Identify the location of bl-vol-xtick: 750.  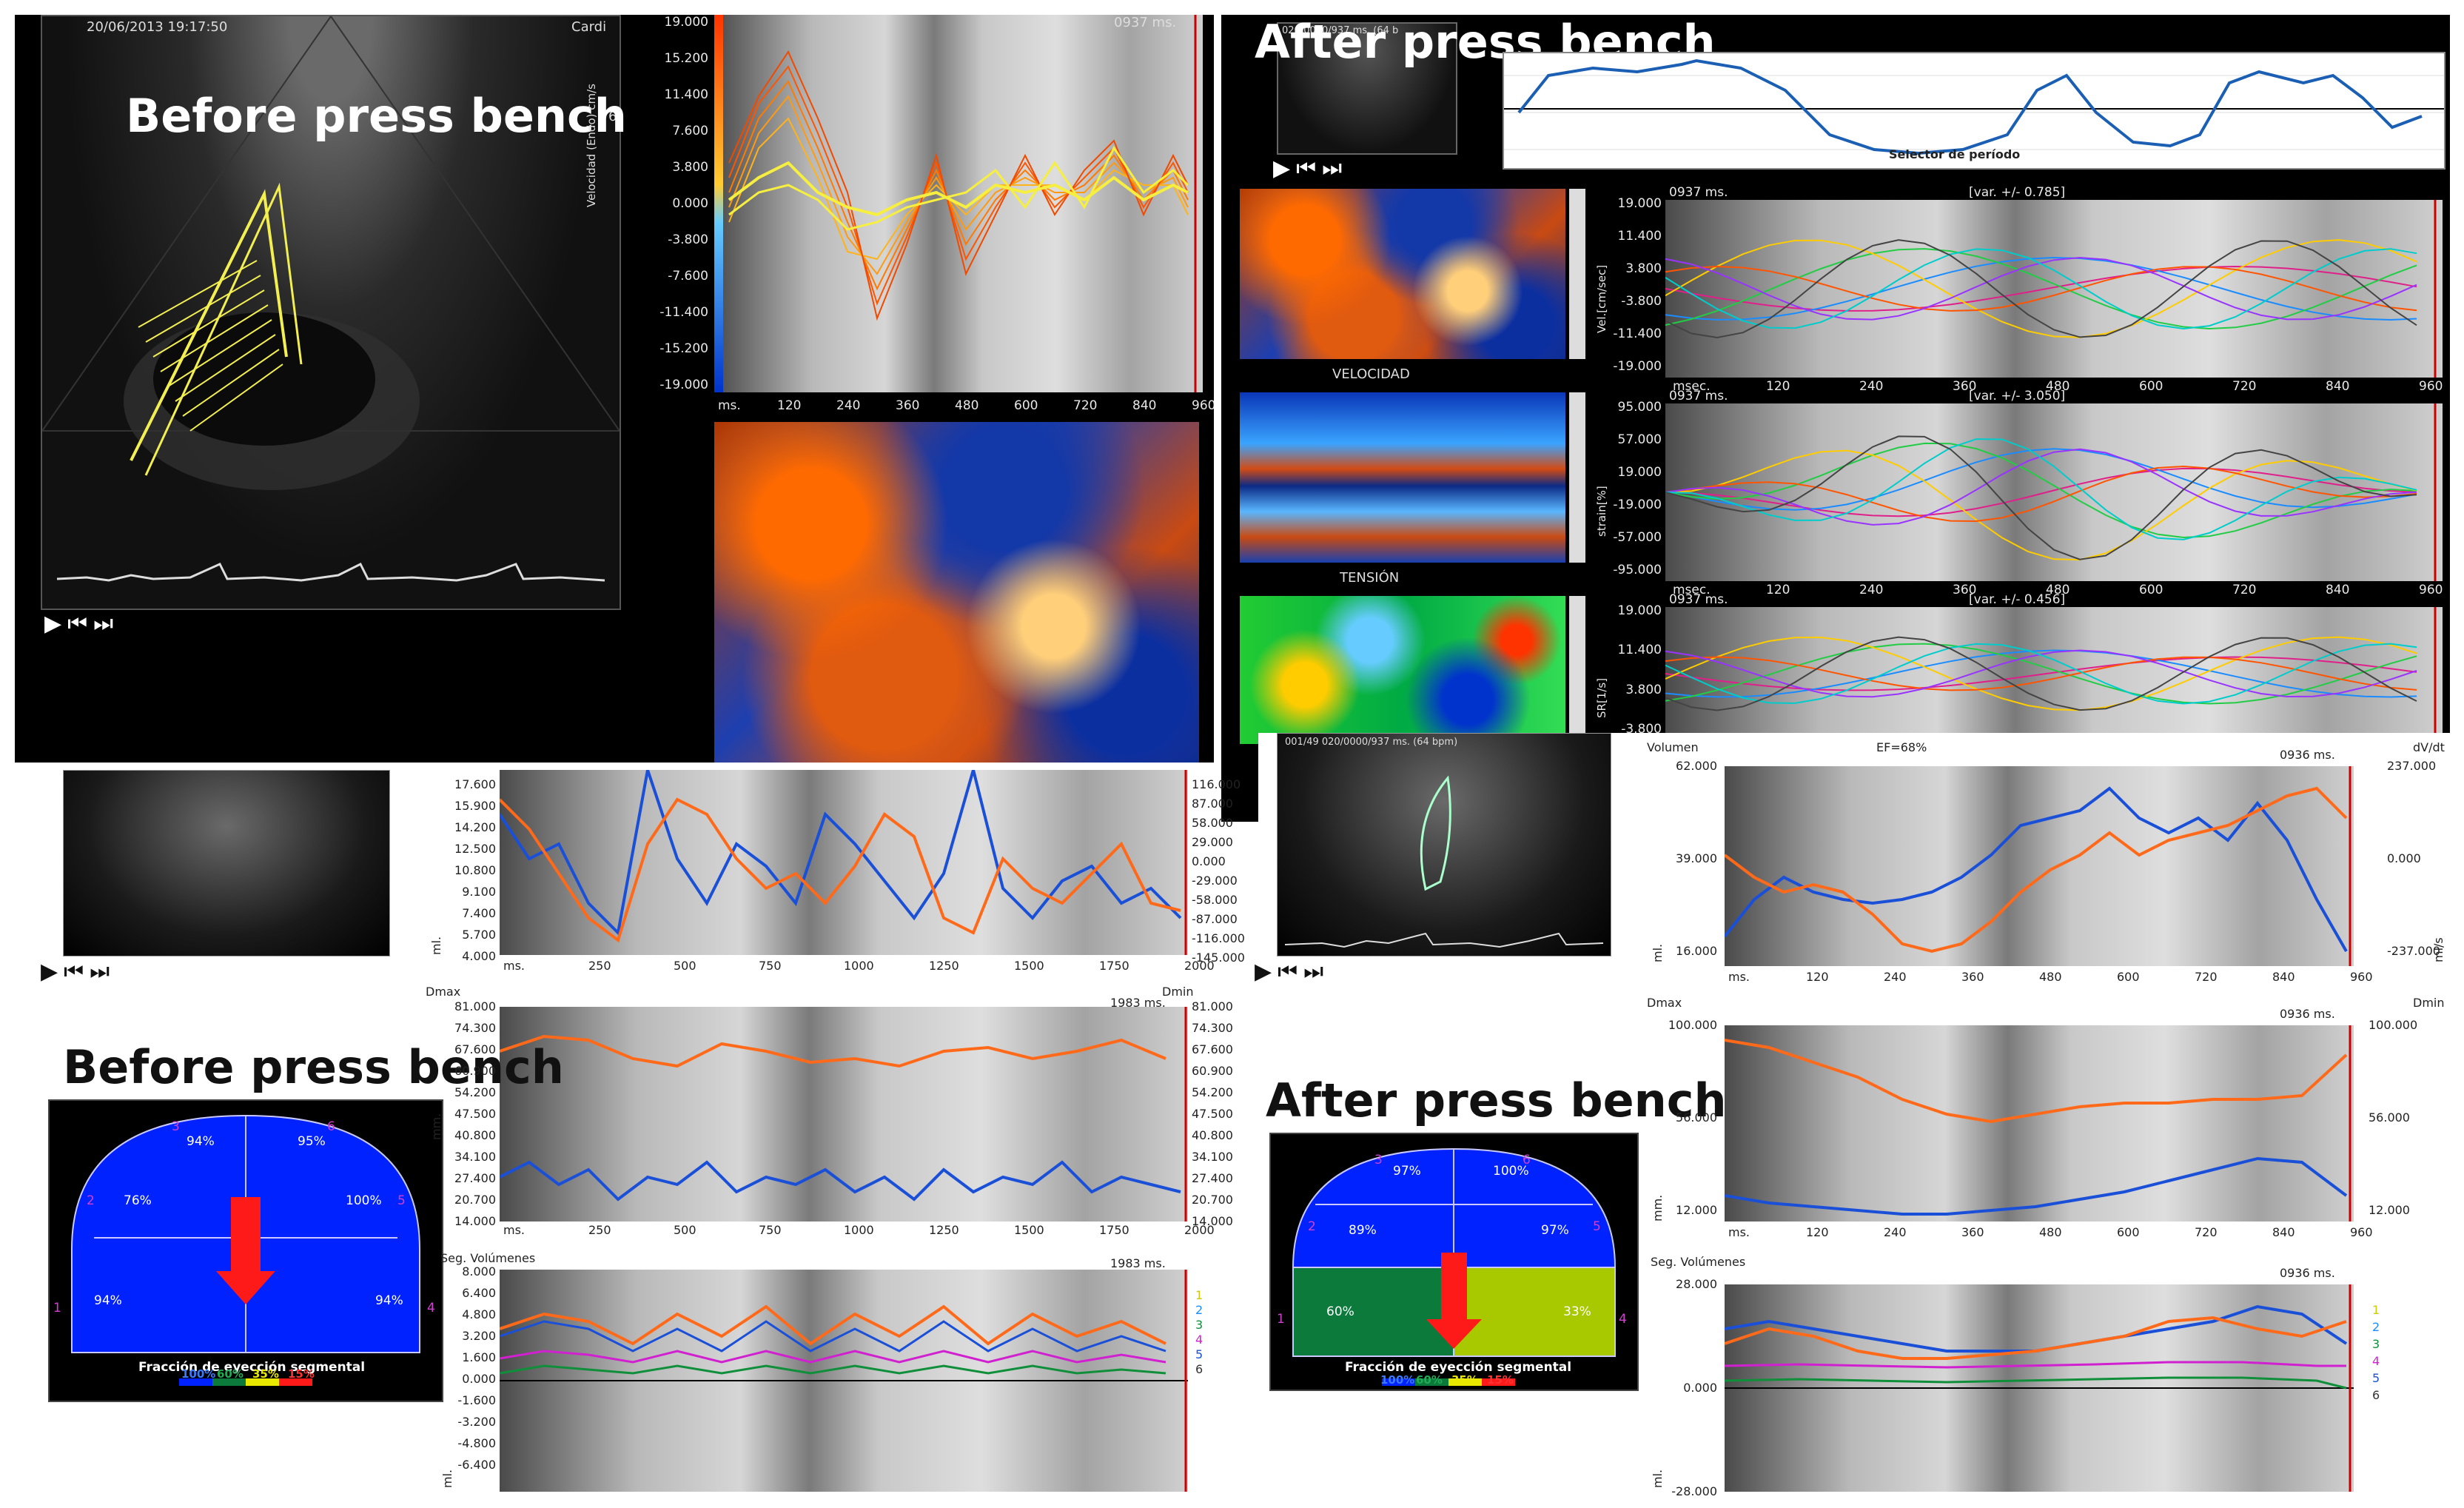
(770, 966).